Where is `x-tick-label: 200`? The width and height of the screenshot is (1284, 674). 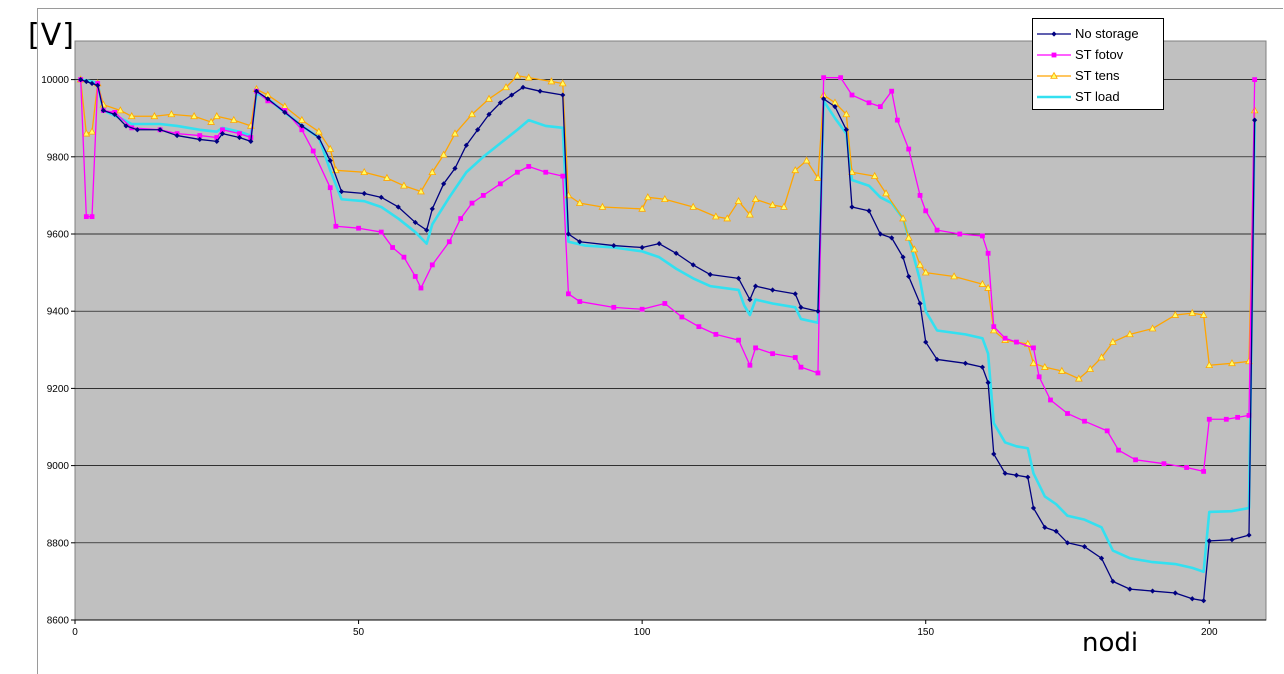
x-tick-label: 200 is located at coordinates (1209, 632).